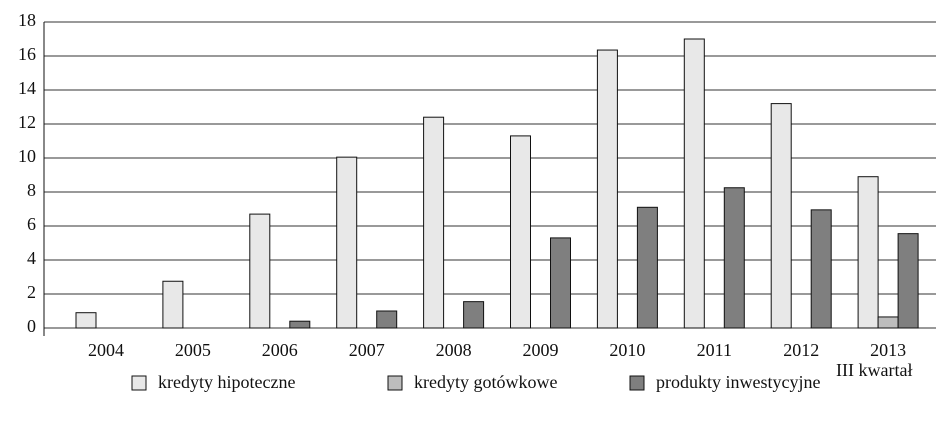 The height and width of the screenshot is (424, 936). Describe the element at coordinates (280, 350) in the screenshot. I see `x-tick-label: 2006` at that location.